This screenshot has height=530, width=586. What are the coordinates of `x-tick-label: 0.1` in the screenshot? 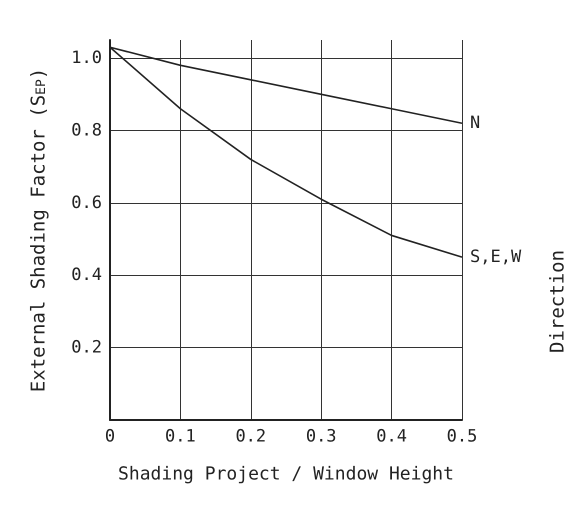 It's located at (180, 436).